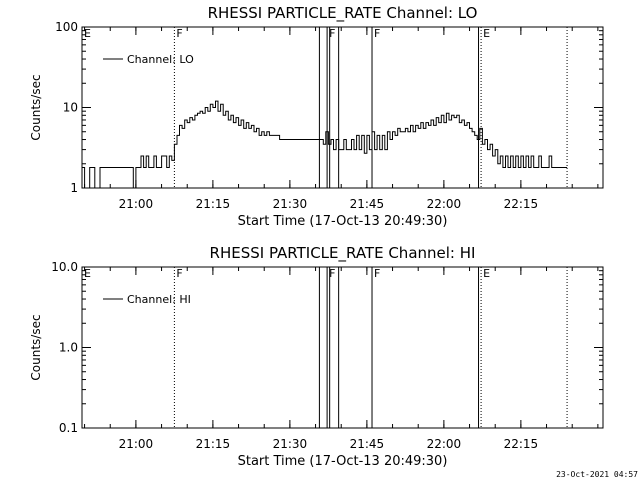 This screenshot has width=640, height=480. I want to click on hi-y-tick-label: 0.1, so click(68, 428).